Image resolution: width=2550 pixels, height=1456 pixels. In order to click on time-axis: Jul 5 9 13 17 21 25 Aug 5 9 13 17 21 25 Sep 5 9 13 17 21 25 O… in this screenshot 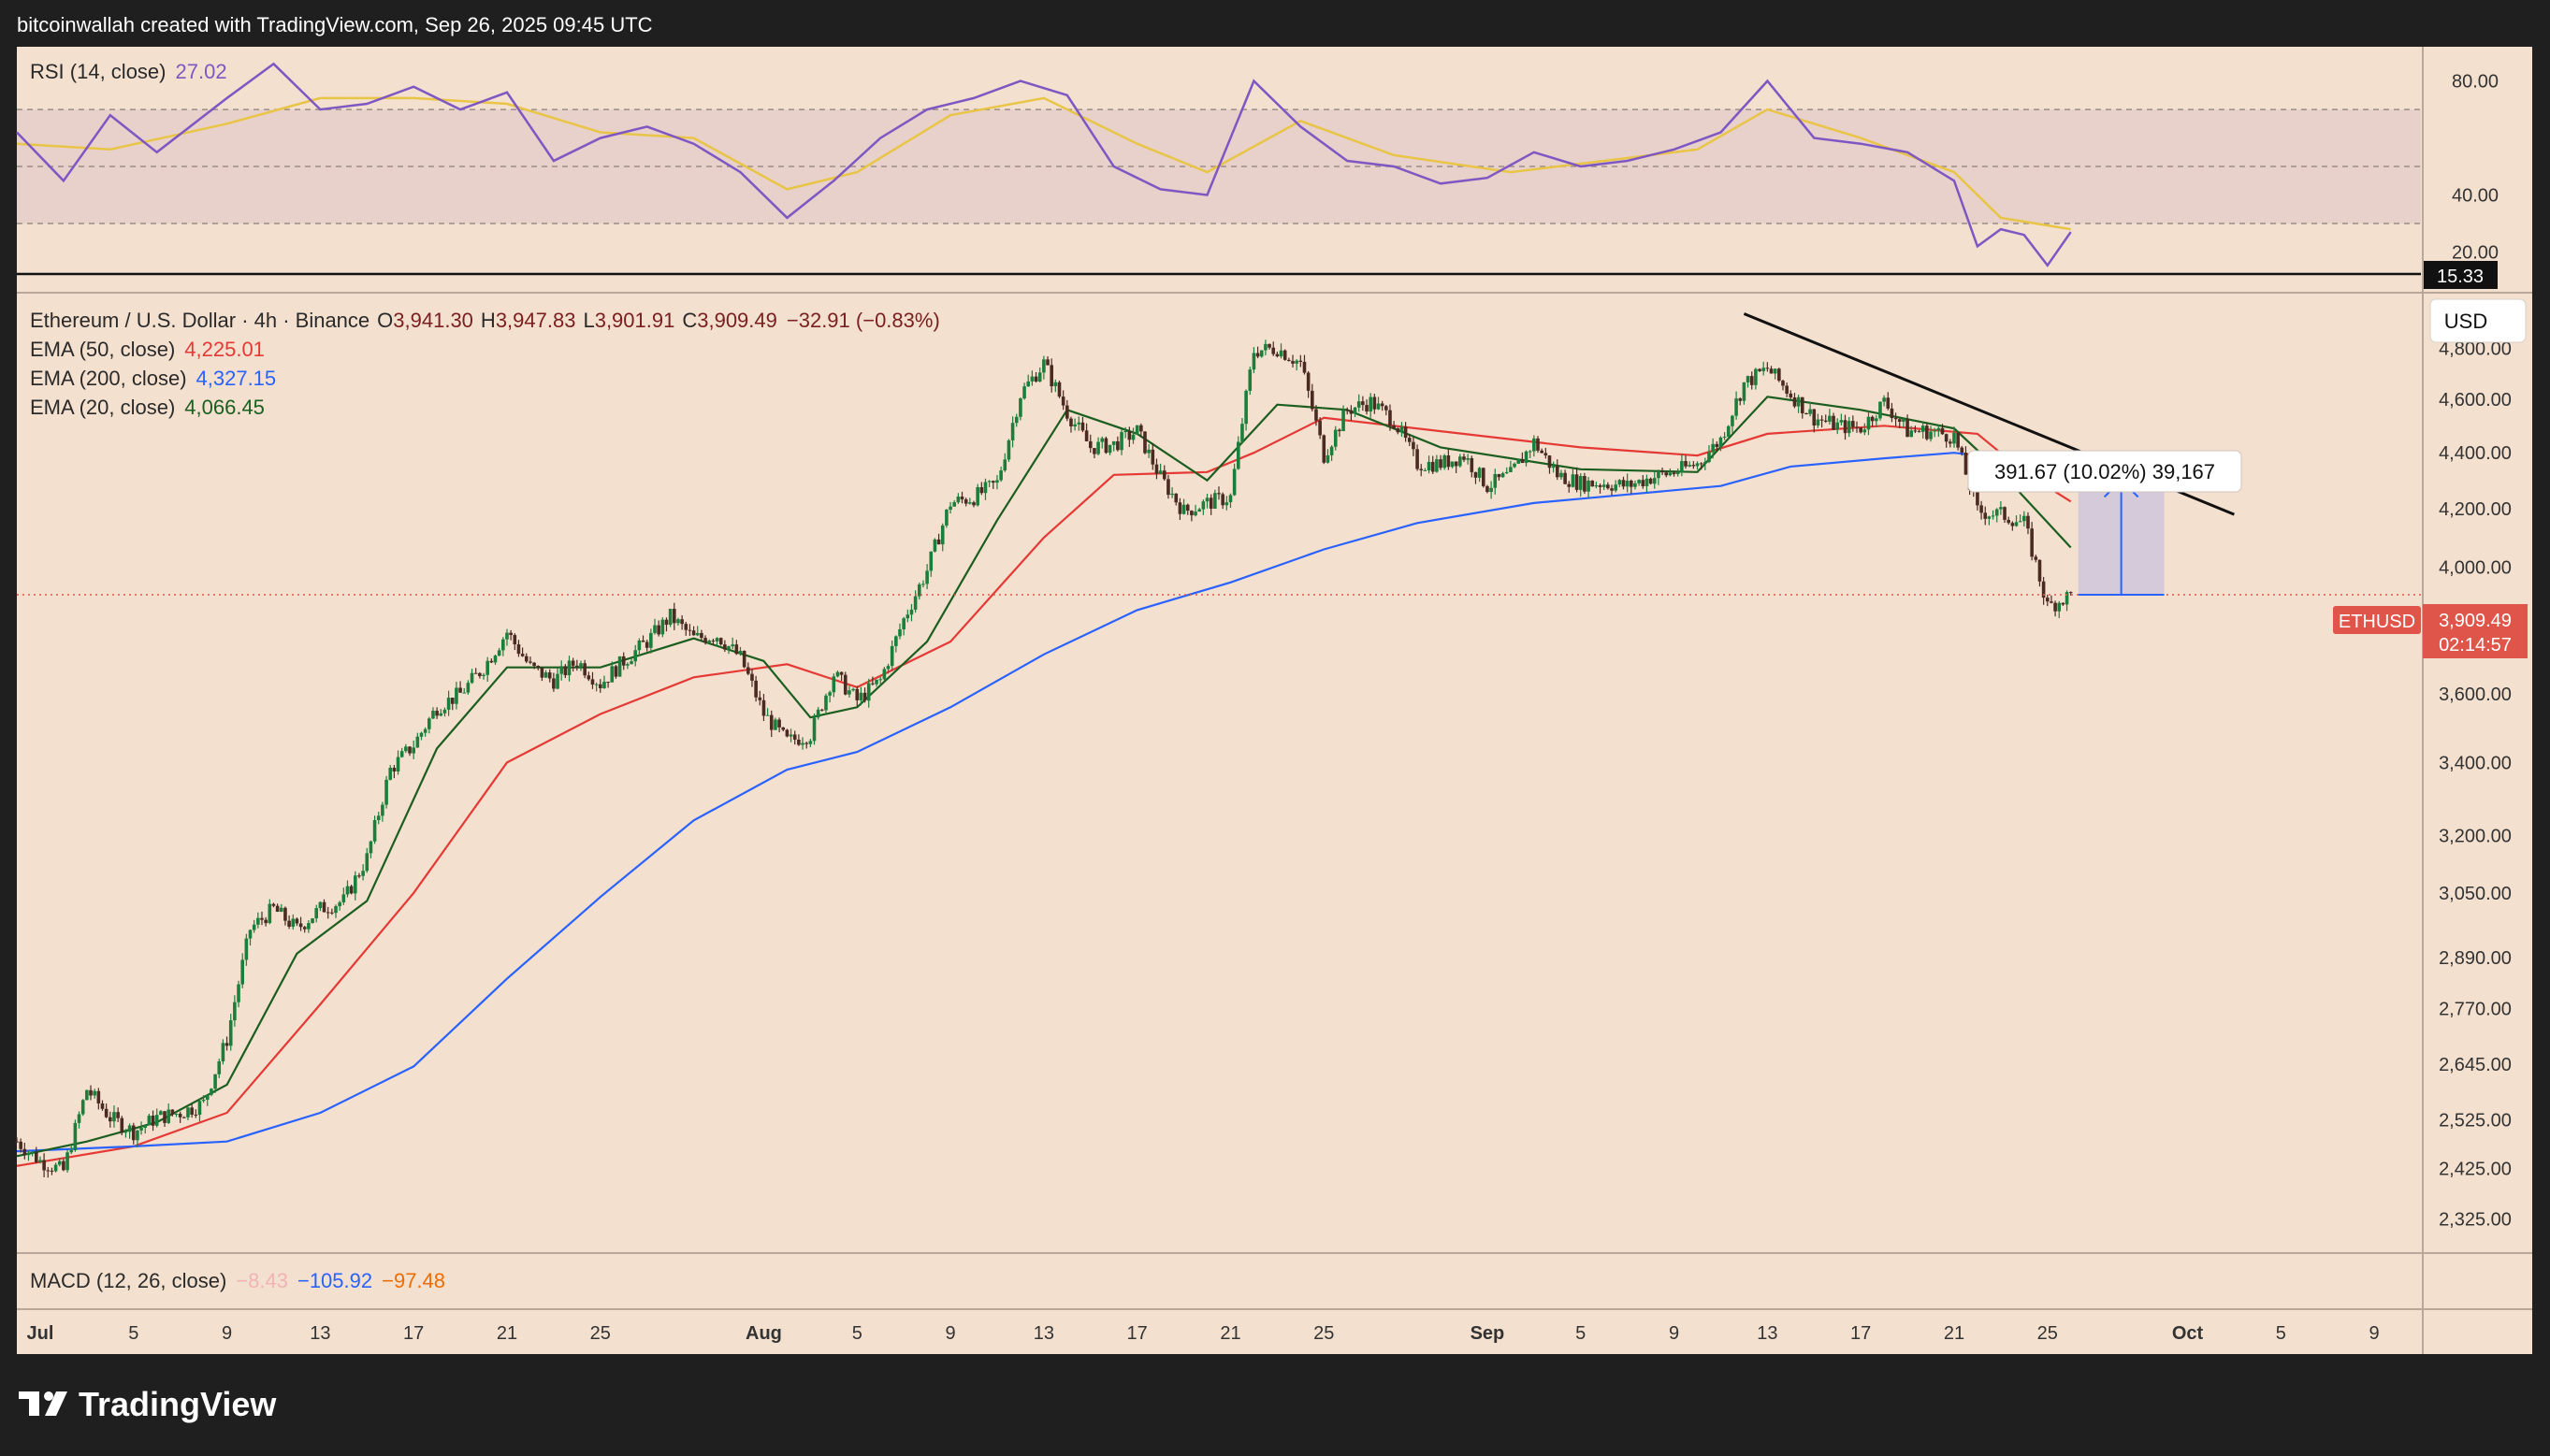, I will do `click(1202, 1333)`.